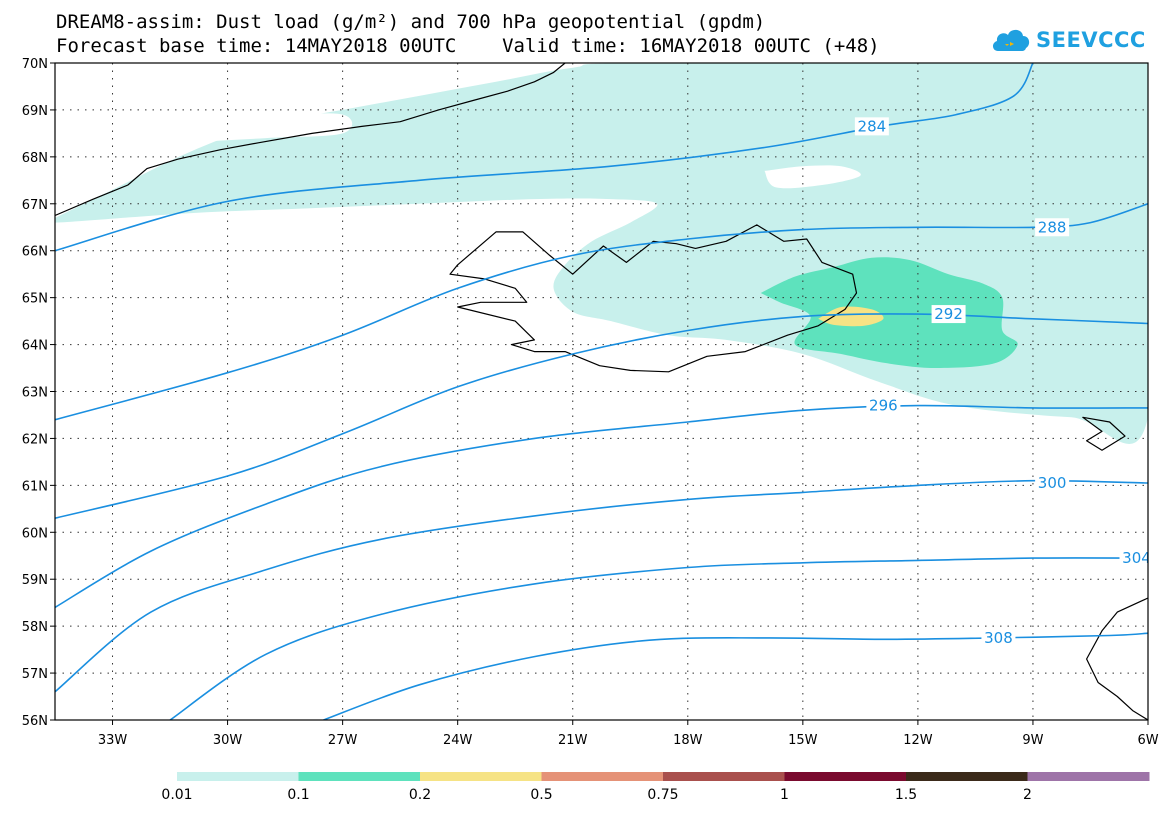 The image size is (1175, 815). What do you see at coordinates (35, 252) in the screenshot?
I see `lat-tick-label: 66N` at bounding box center [35, 252].